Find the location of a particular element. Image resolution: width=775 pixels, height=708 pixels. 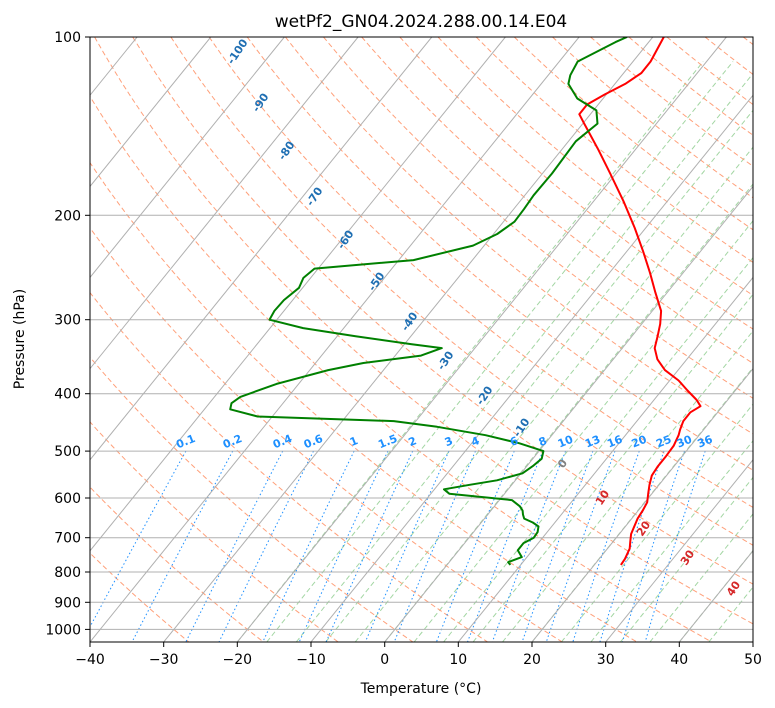

mixing-ratio-label-14: 20 is located at coordinates (639, 442).